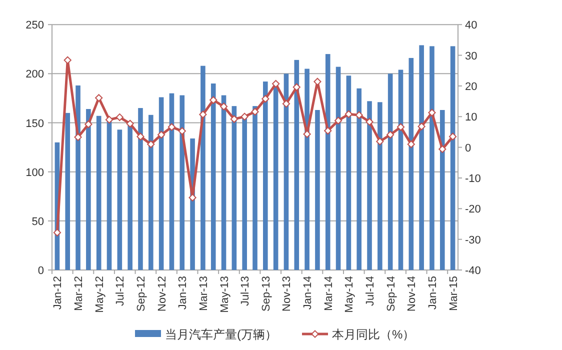 The width and height of the screenshot is (562, 350). I want to click on y2-tick-label: 30, so click(471, 56).